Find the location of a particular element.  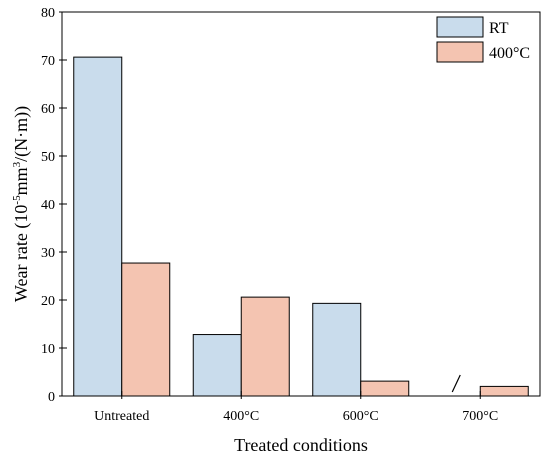

bar-400°C-400°C is located at coordinates (265, 346).